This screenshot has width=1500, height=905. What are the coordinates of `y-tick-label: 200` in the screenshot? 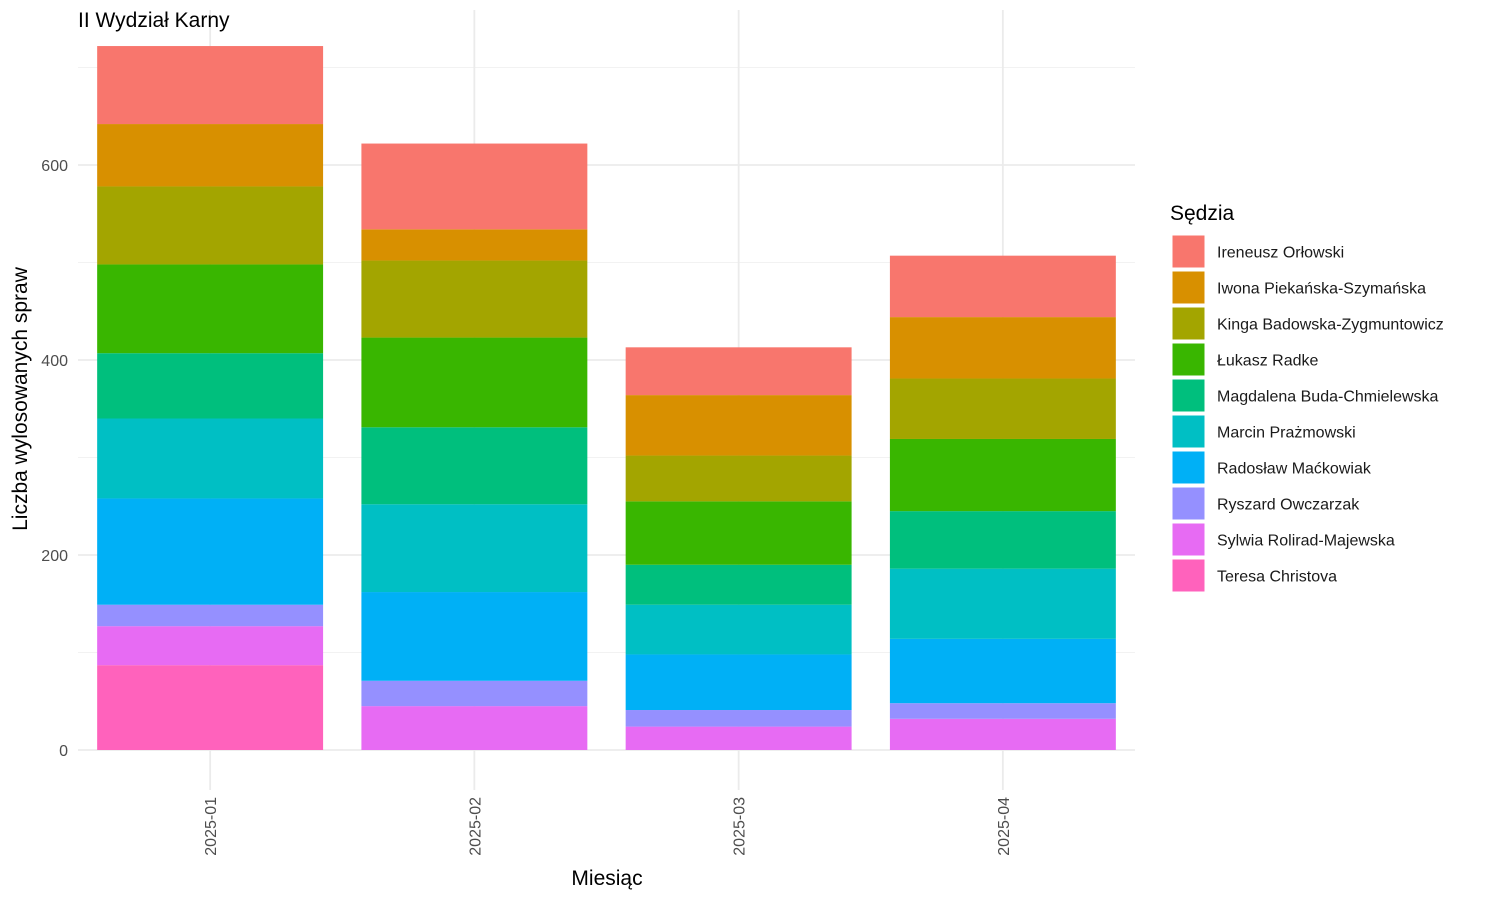 It's located at (54, 556).